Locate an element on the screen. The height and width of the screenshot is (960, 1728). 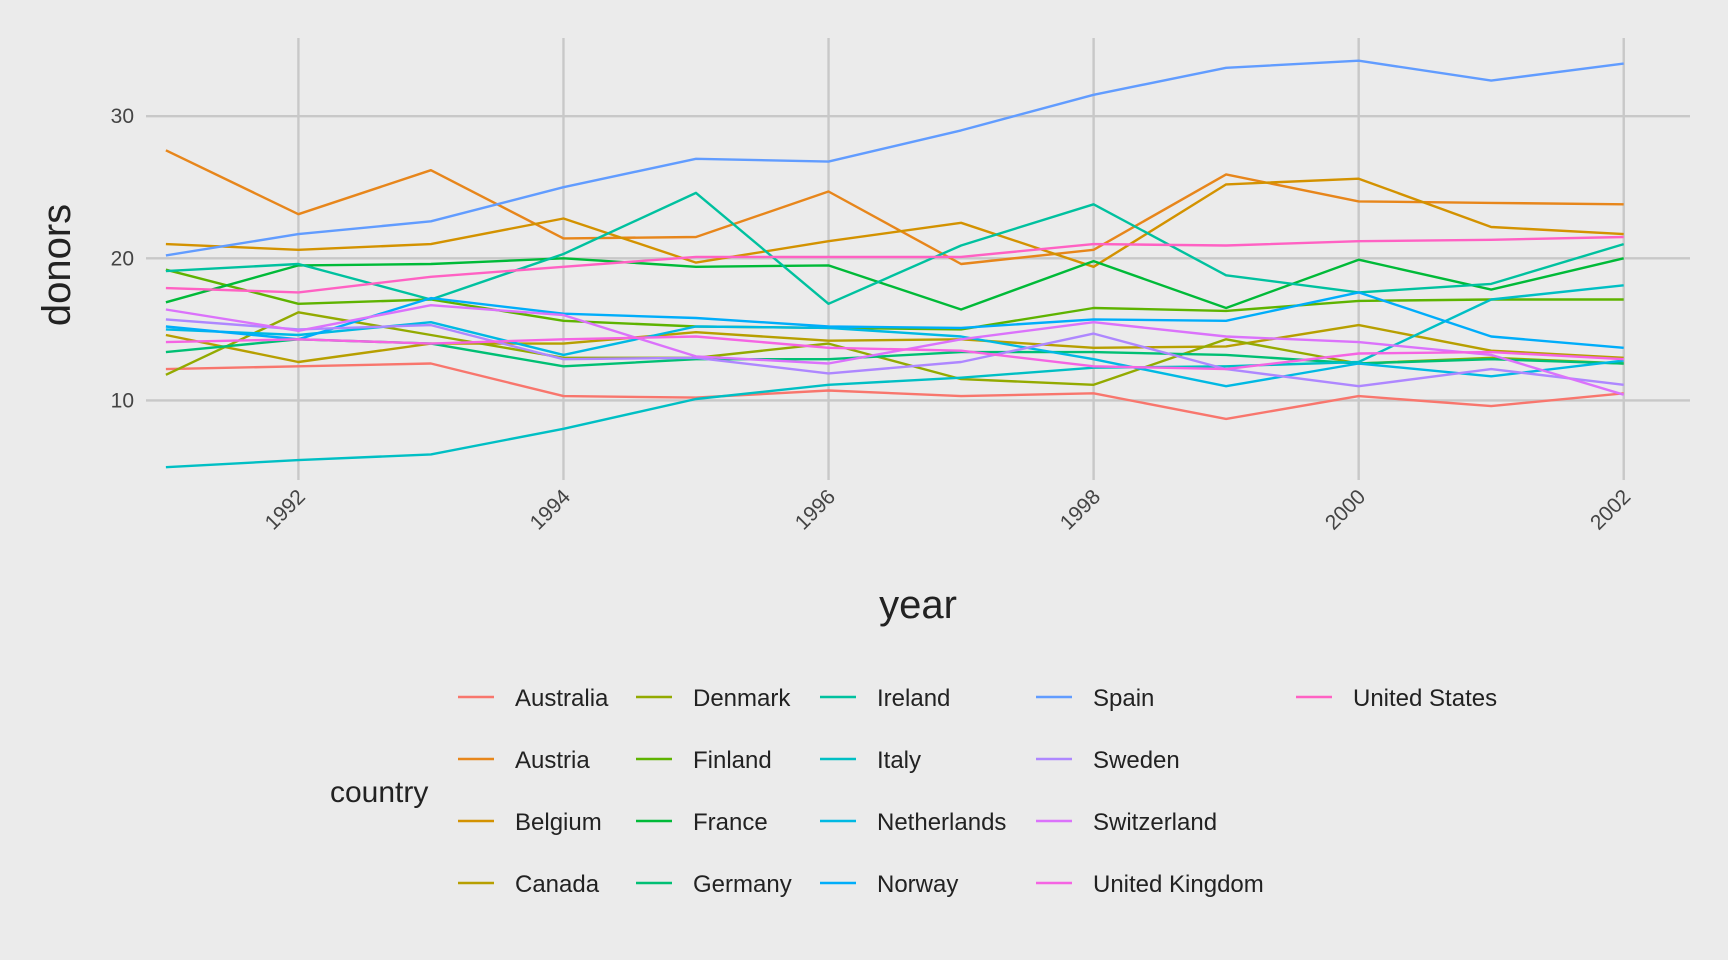
legend-label-norway: Norway is located at coordinates (917, 884).